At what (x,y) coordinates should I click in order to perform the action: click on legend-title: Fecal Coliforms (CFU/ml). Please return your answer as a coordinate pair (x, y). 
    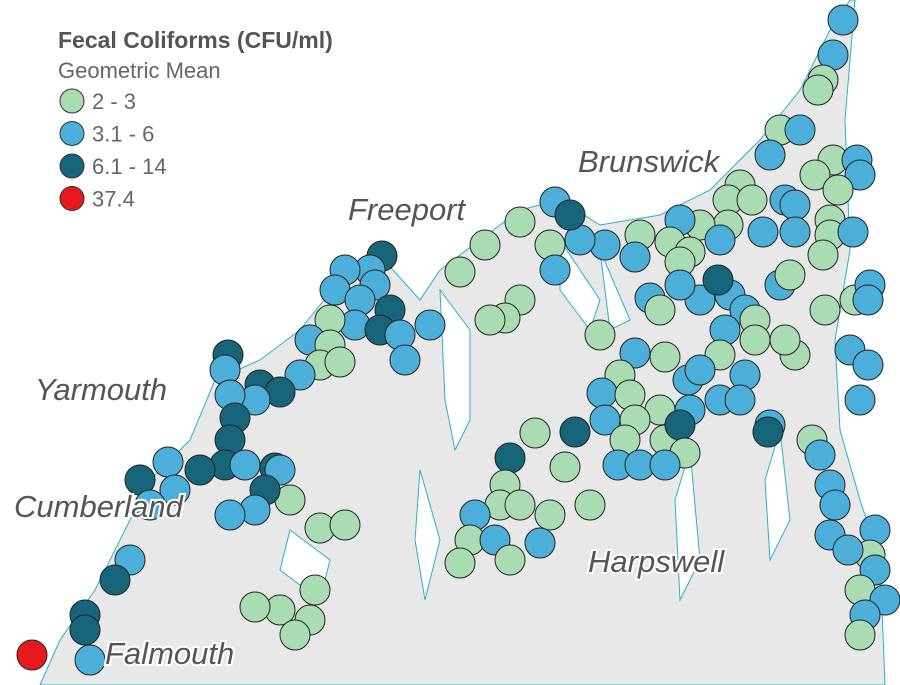
    Looking at the image, I should click on (195, 40).